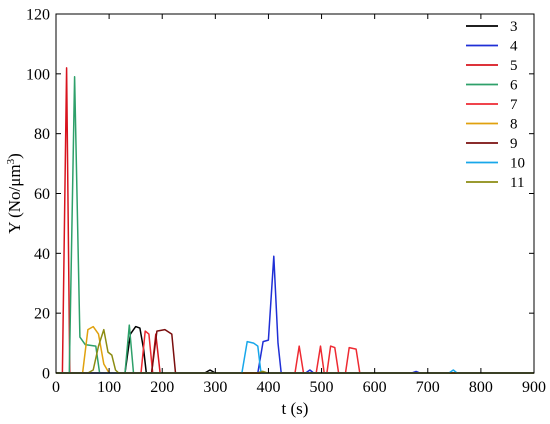 This screenshot has height=424, width=550. Describe the element at coordinates (109, 387) in the screenshot. I see `x-tick-label-1: 100` at that location.